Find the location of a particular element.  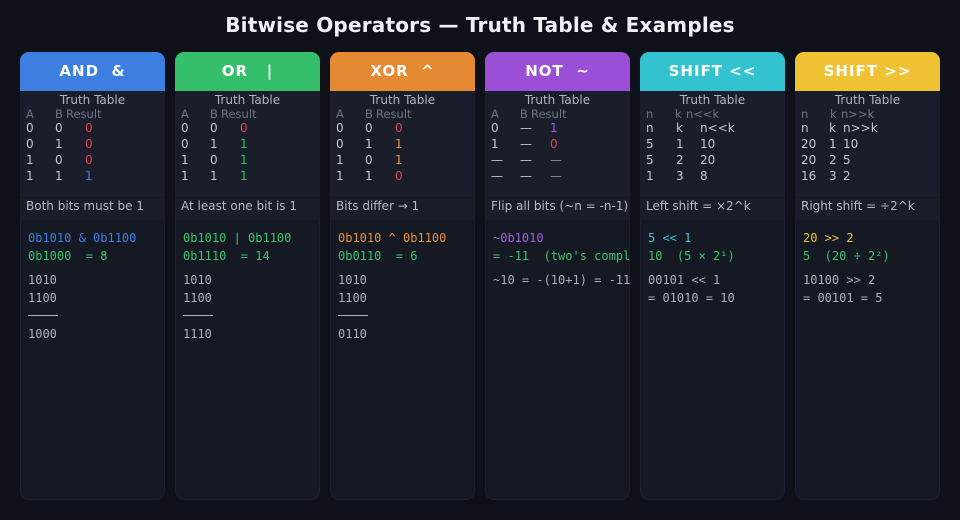

result-cell: 10 is located at coordinates (708, 144).